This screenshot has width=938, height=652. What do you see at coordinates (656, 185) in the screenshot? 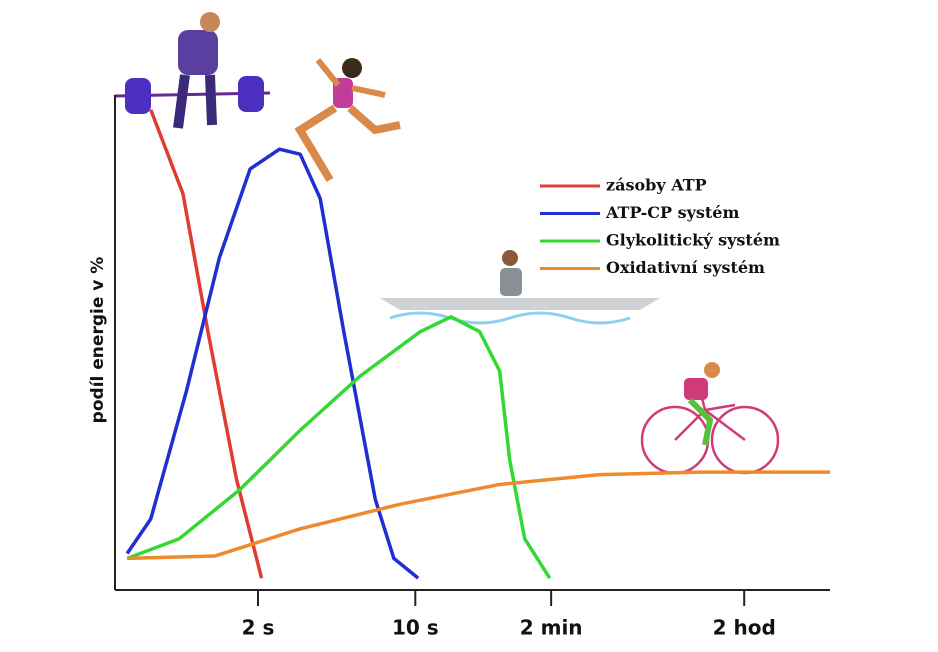
I see `legend-label: zásoby ATP` at bounding box center [656, 185].